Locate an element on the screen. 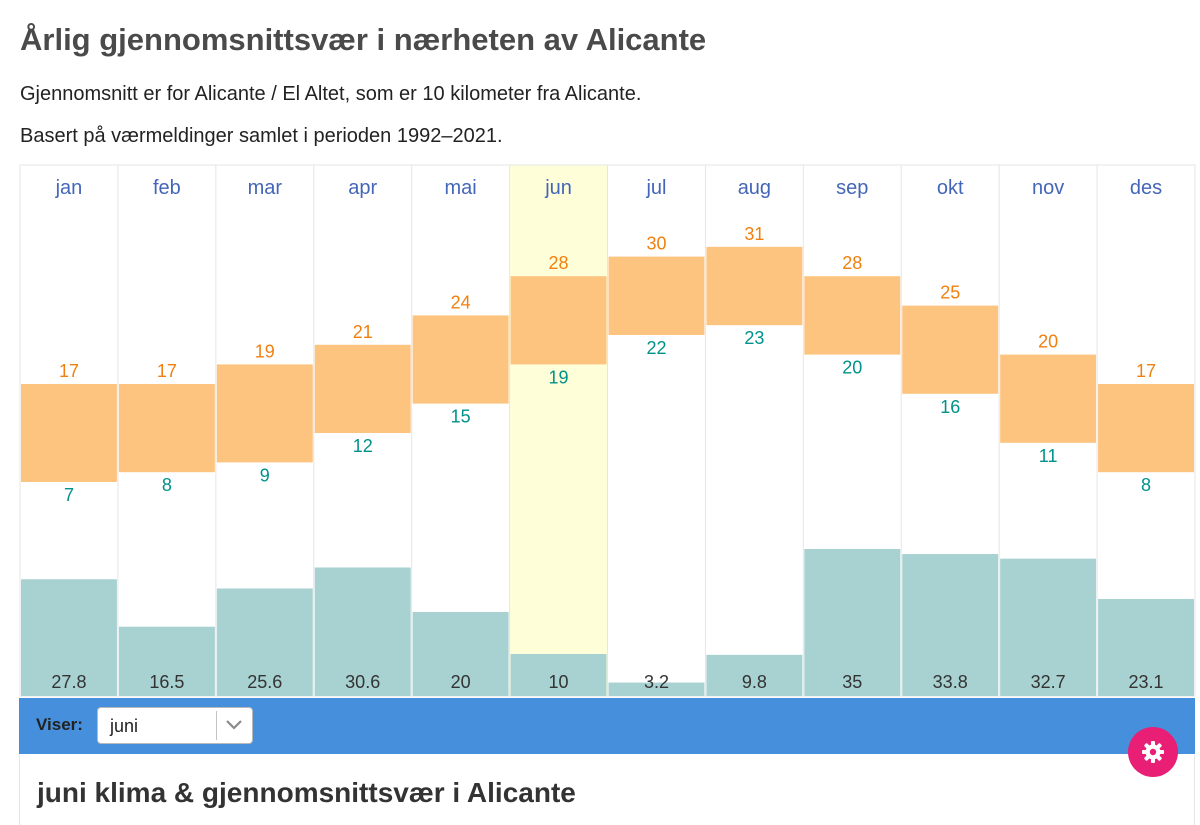 This screenshot has width=1200, height=825. temp-band-feb is located at coordinates (166, 428).